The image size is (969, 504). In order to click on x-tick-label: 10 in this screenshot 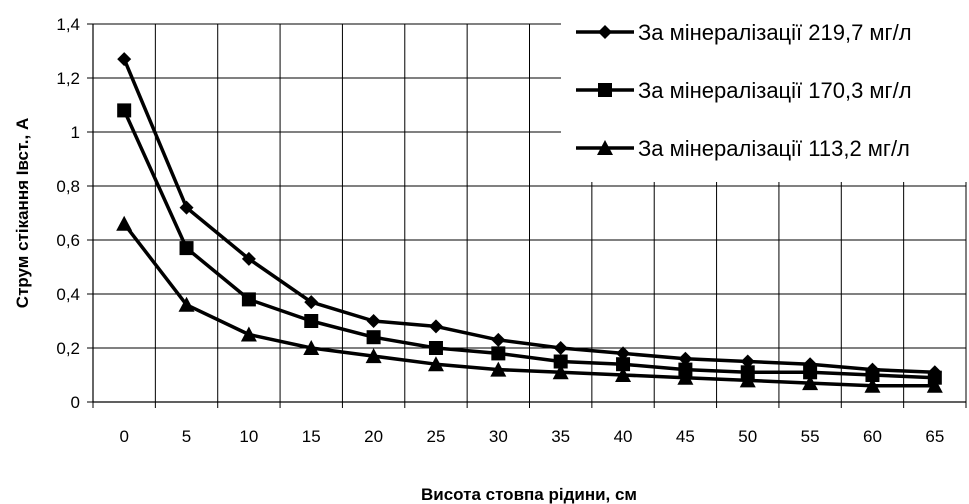, I will do `click(248, 436)`.